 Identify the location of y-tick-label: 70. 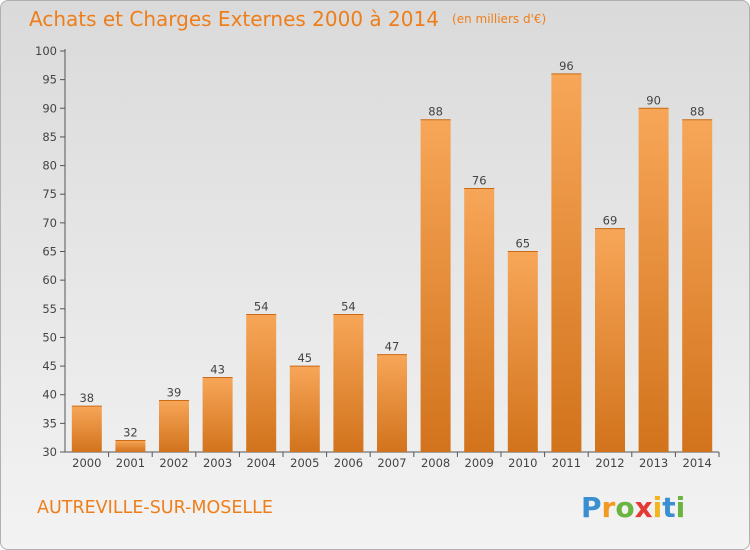
(49, 223).